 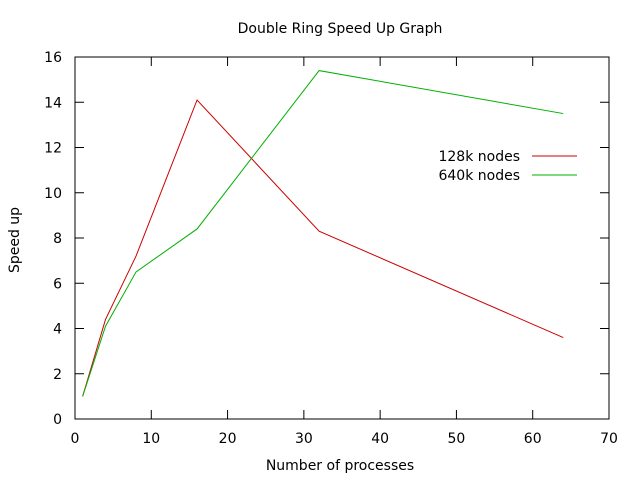 I want to click on x-tick-label: 70, so click(x=609, y=439).